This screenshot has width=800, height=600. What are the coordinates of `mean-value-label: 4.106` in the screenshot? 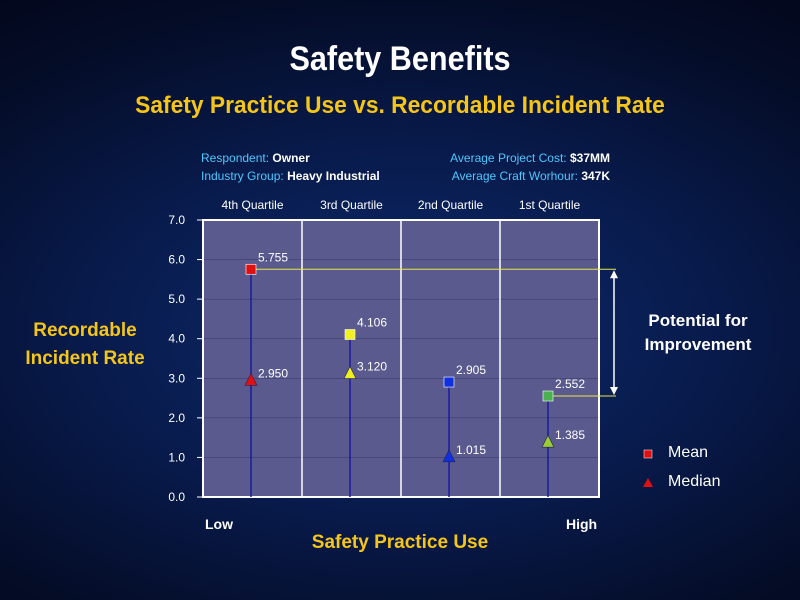 It's located at (372, 323).